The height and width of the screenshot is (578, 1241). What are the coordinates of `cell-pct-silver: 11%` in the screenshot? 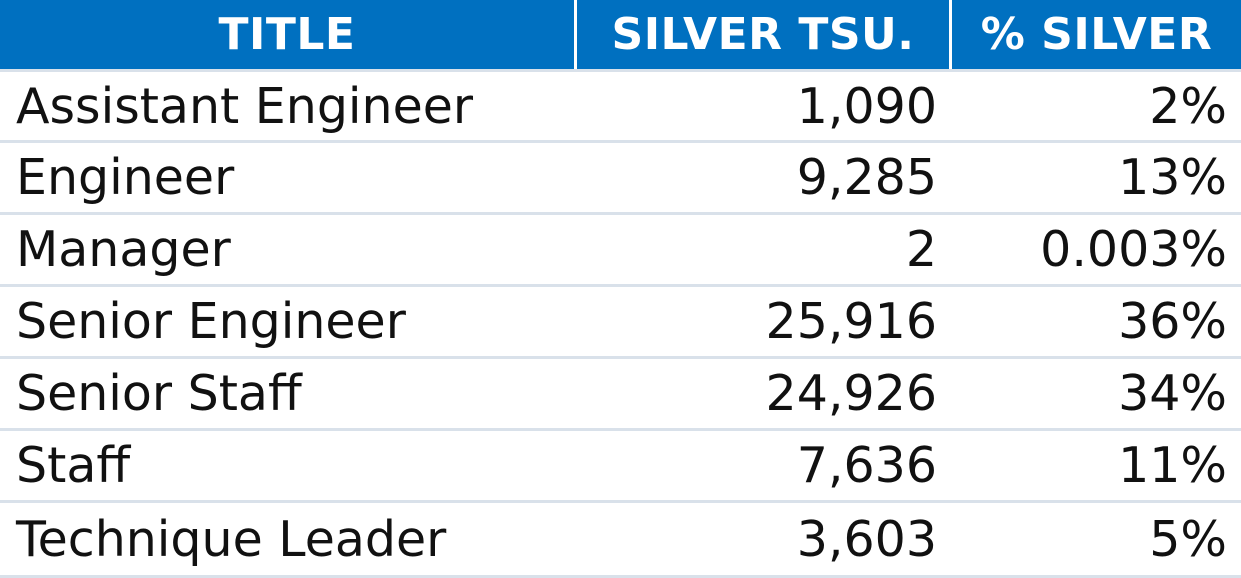 It's located at (1172, 465).